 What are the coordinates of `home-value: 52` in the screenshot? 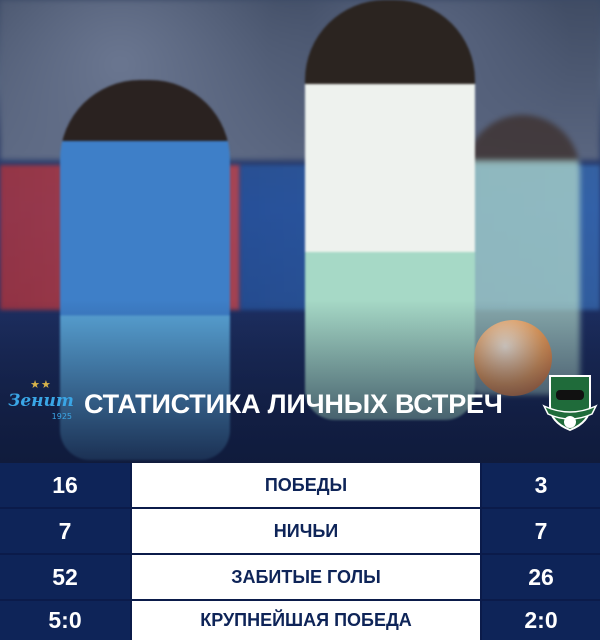 It's located at (65, 577).